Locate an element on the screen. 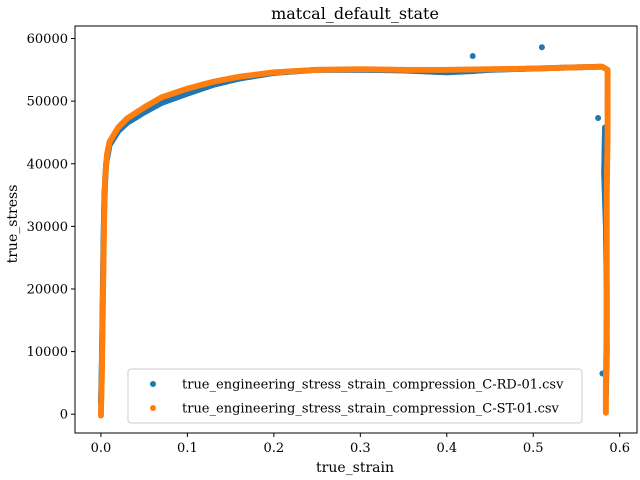  y-axis: 0 10000 20000 30000 40000 50000 60000 is located at coordinates (51, 227).